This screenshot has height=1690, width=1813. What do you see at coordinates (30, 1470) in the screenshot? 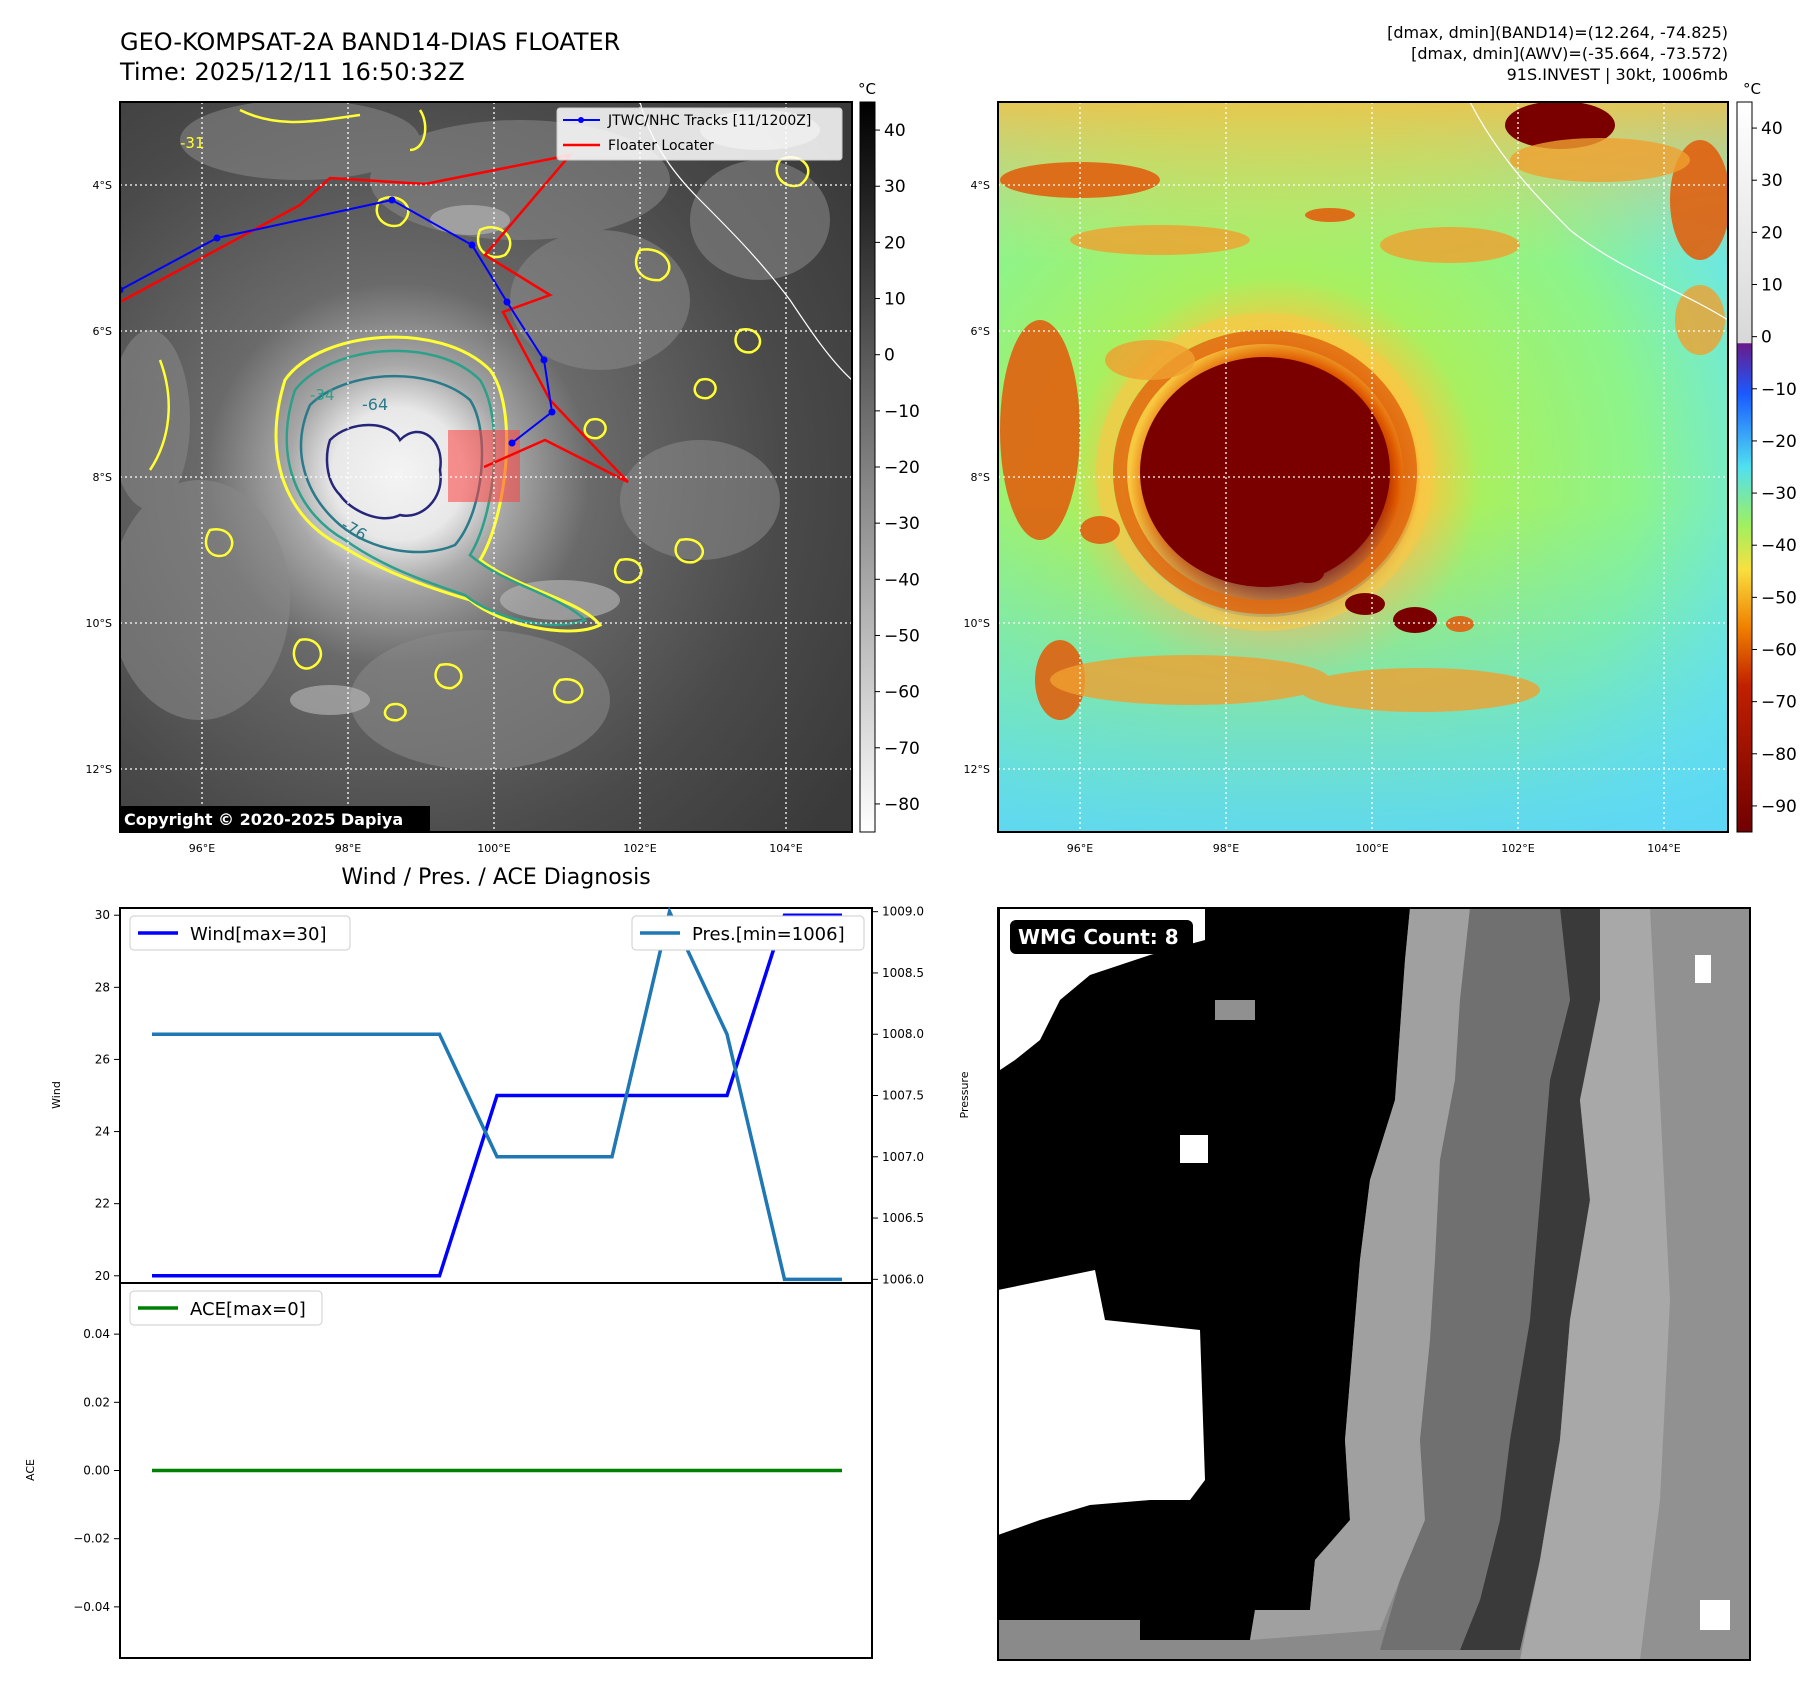
I see `ace-axis-label: ACE` at bounding box center [30, 1470].